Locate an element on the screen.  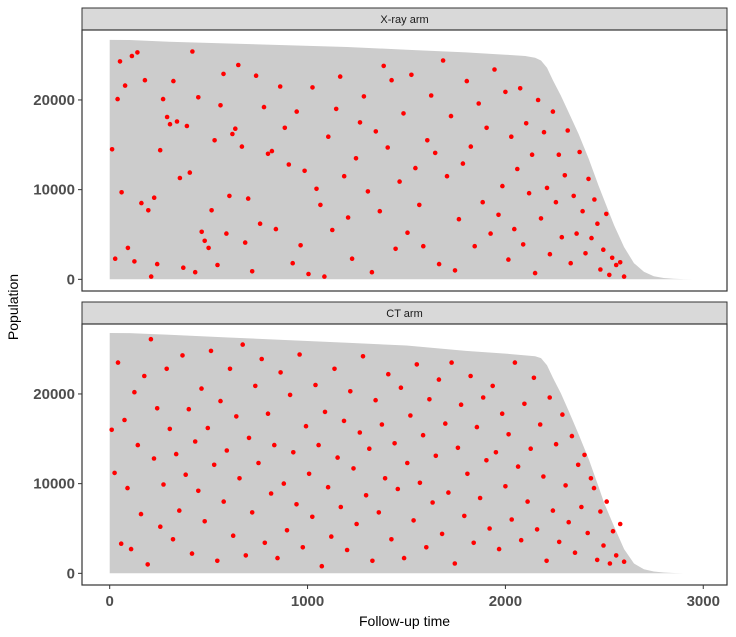
x-tick-label: 2000 is located at coordinates (505, 601).